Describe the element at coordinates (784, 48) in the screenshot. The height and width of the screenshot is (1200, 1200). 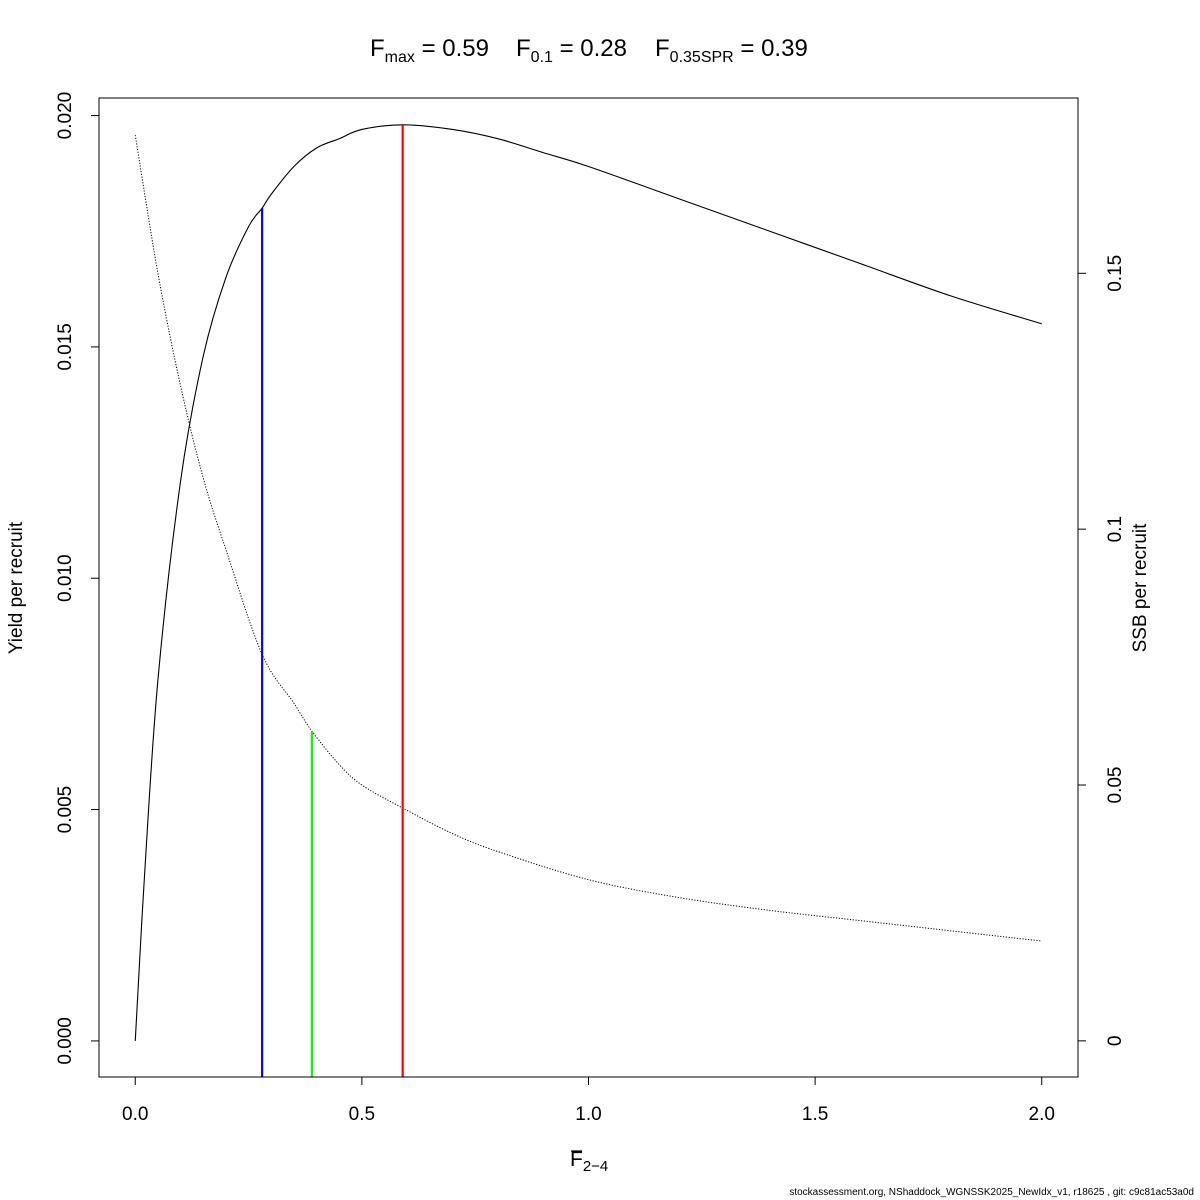
I see `fspr-value: 0.39` at that location.